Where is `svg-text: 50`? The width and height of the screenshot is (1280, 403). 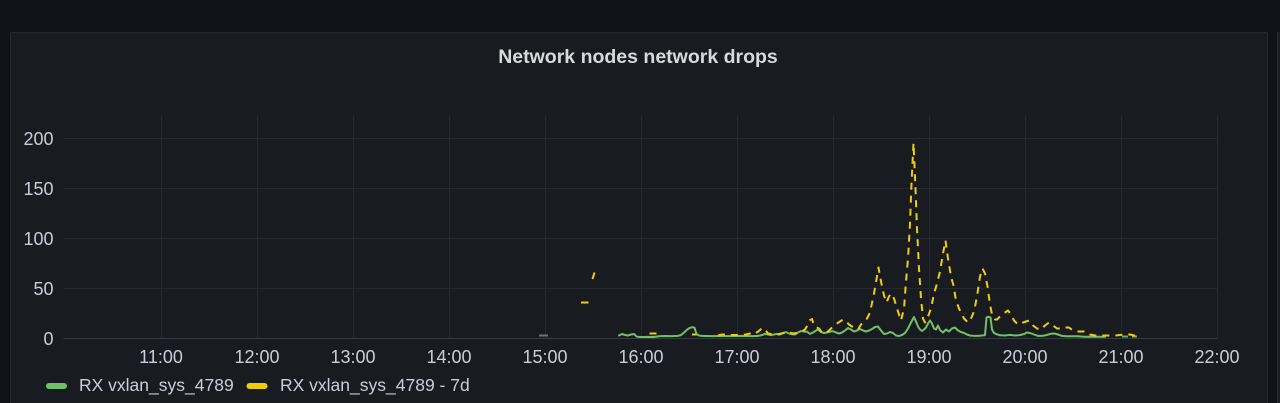
svg-text: 50 is located at coordinates (43, 289).